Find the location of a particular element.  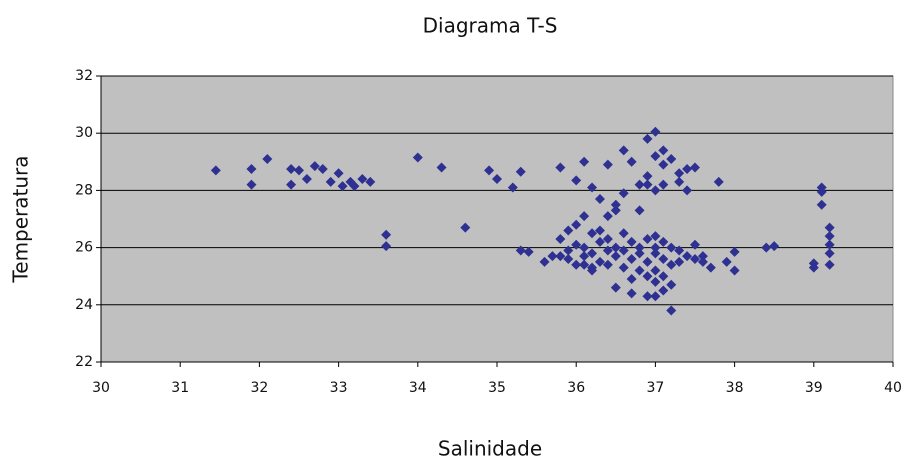

chart-title: Diagrama T-S is located at coordinates (490, 26).